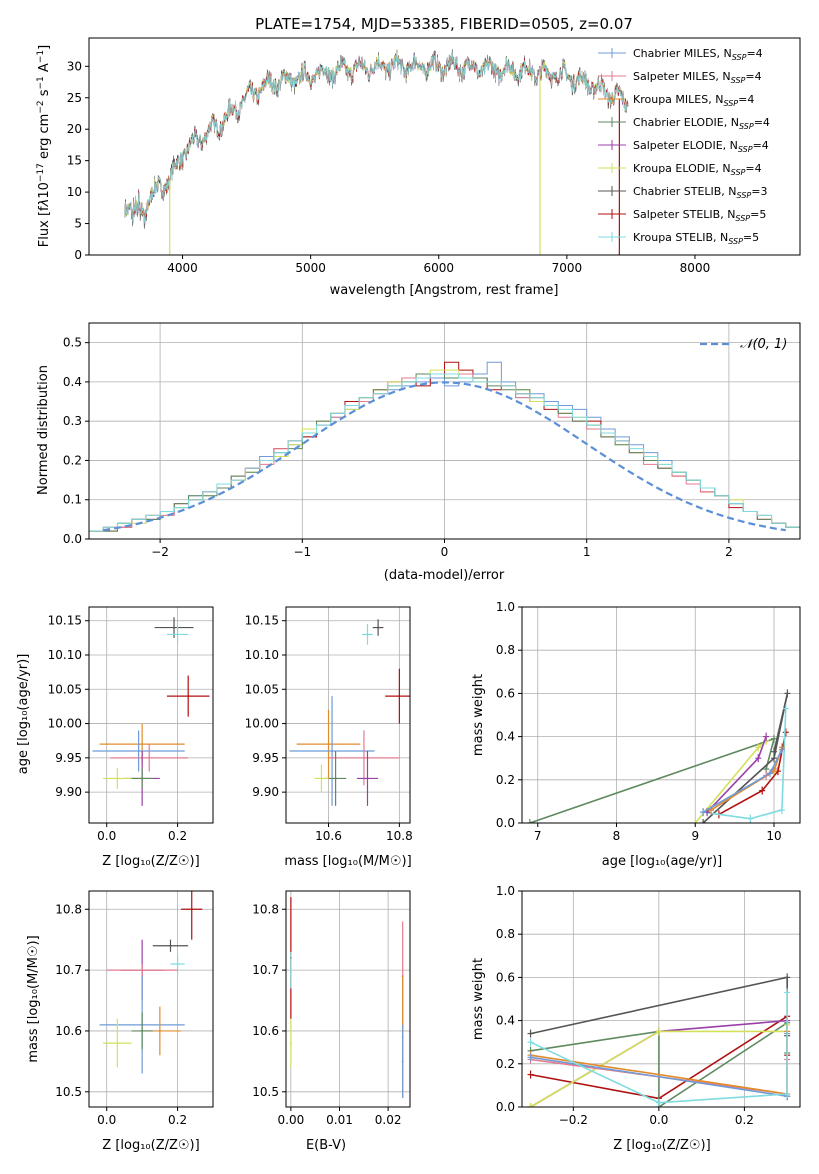 The width and height of the screenshot is (819, 1174). Describe the element at coordinates (262, 621) in the screenshot. I see `ageM-ytick-label-5: 10.15` at that location.